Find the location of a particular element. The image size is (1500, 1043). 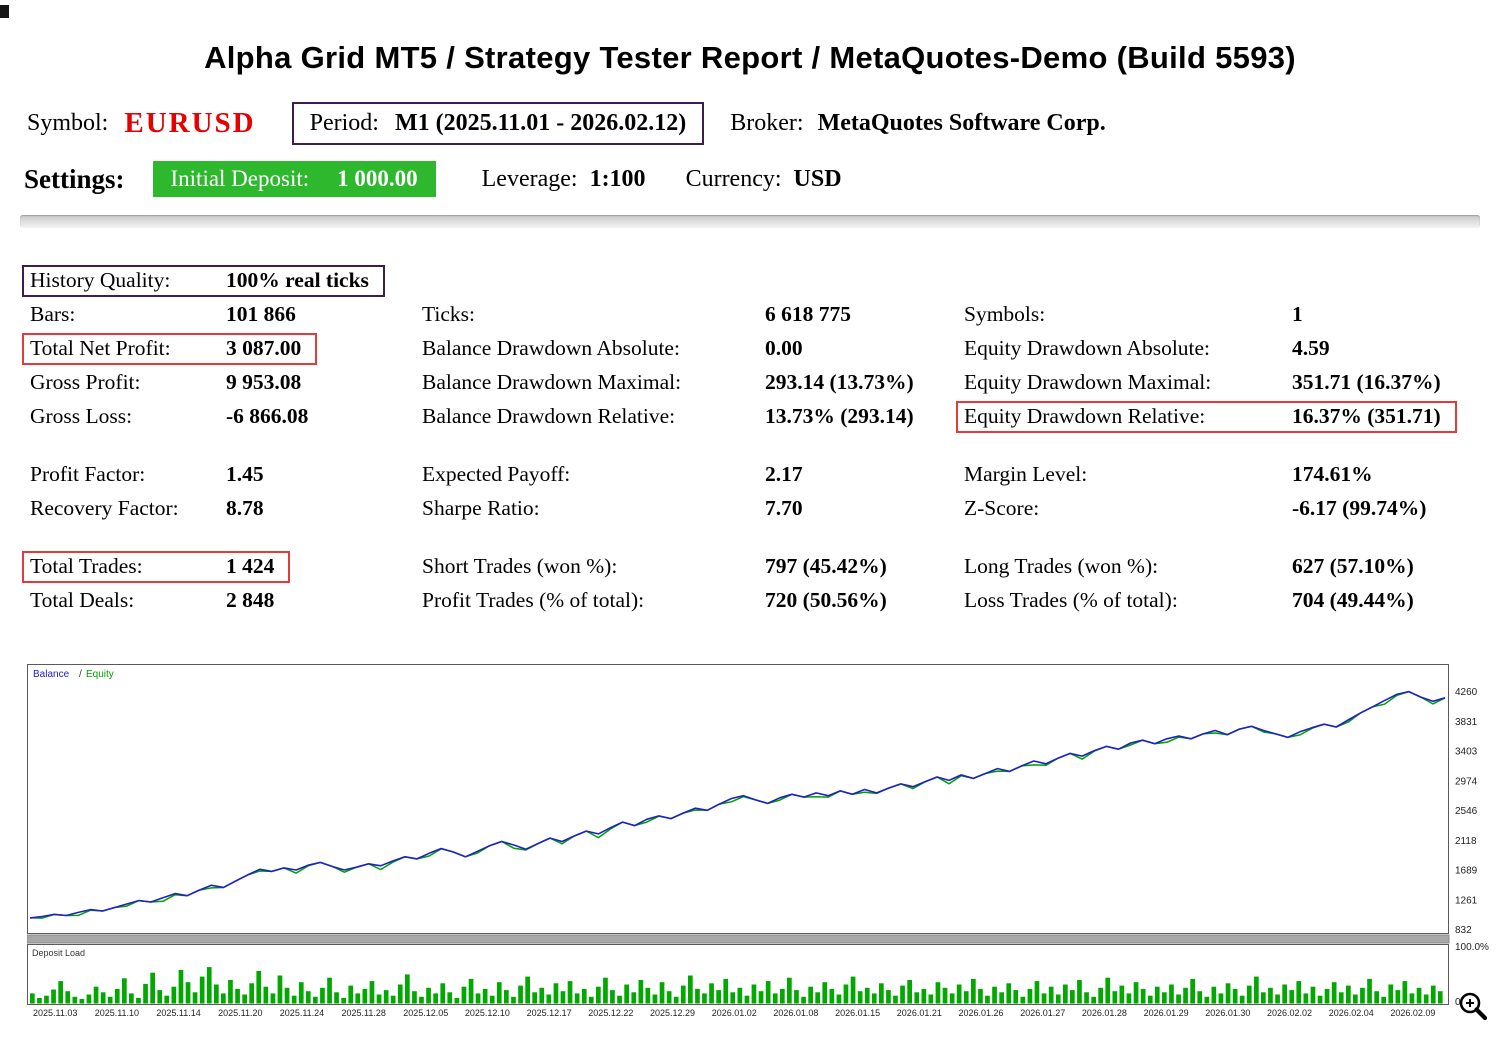

zoom-icon is located at coordinates (1473, 1006).